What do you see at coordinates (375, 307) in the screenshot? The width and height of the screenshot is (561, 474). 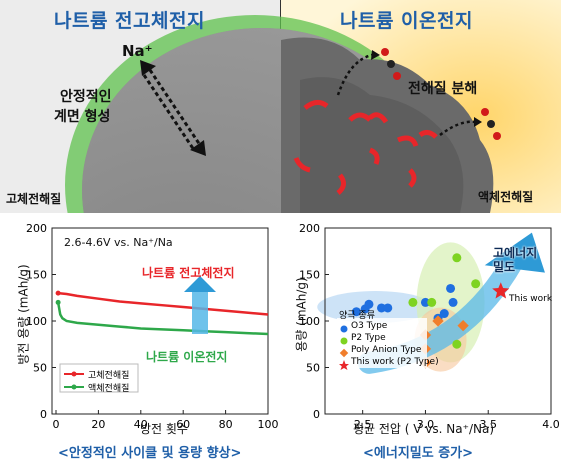 I see `o3-region` at bounding box center [375, 307].